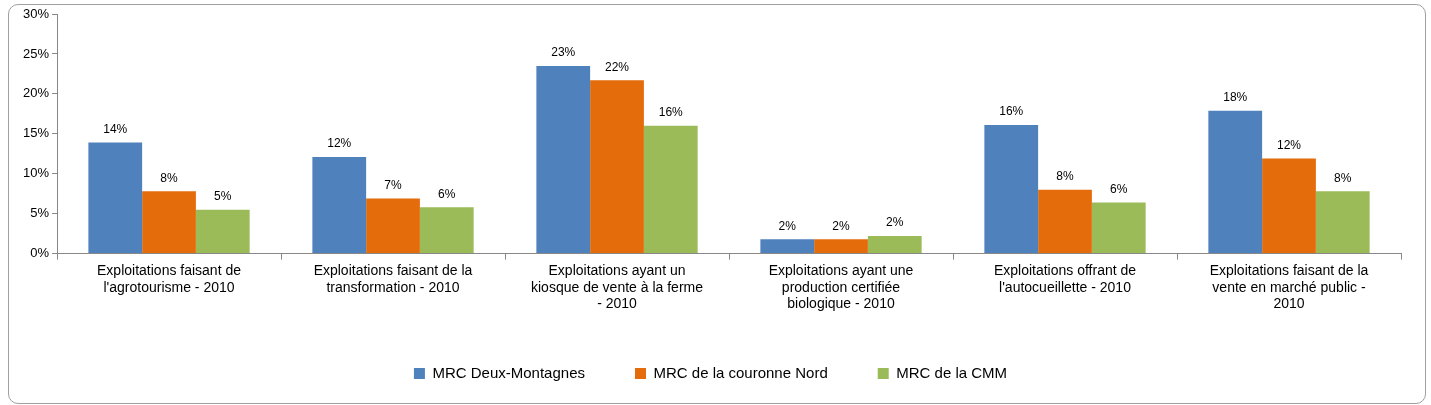  I want to click on legend-label: MRC de la couronne Nord, so click(740, 372).